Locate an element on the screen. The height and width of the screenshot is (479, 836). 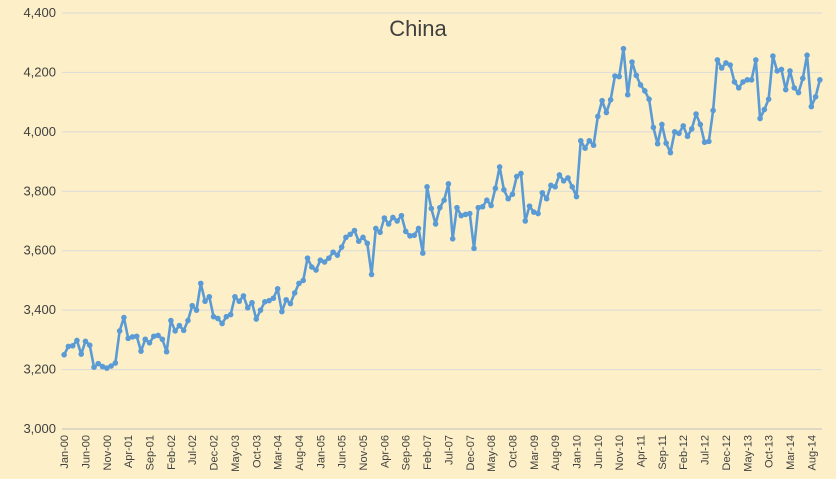
x-tick-label: Apr-01 is located at coordinates (129, 451).